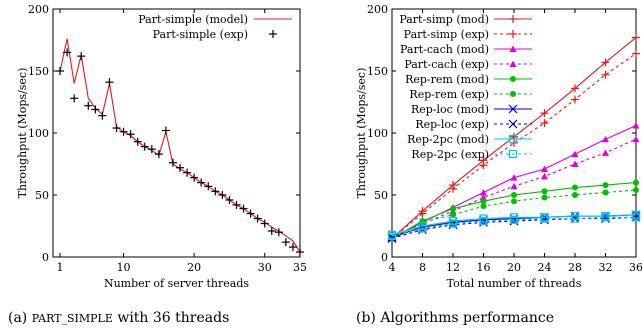 This screenshot has width=642, height=332. What do you see at coordinates (193, 19) in the screenshot?
I see `legend-label: Part-simple (model)` at bounding box center [193, 19].